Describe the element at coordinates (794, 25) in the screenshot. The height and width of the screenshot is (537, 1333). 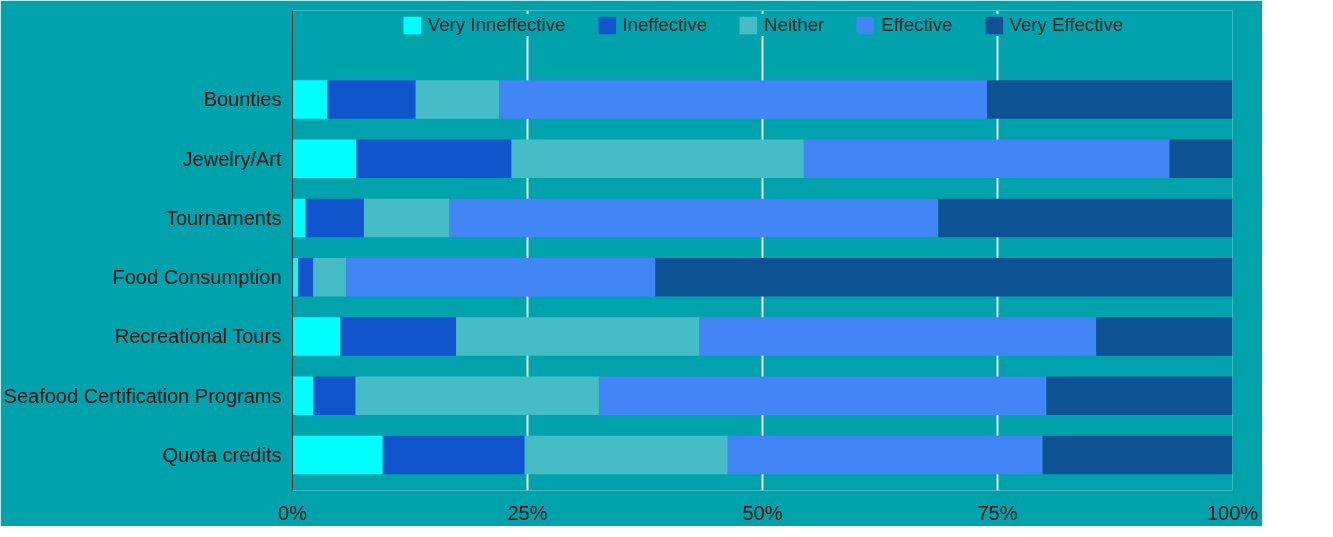
I see `legend-label: Neither` at that location.